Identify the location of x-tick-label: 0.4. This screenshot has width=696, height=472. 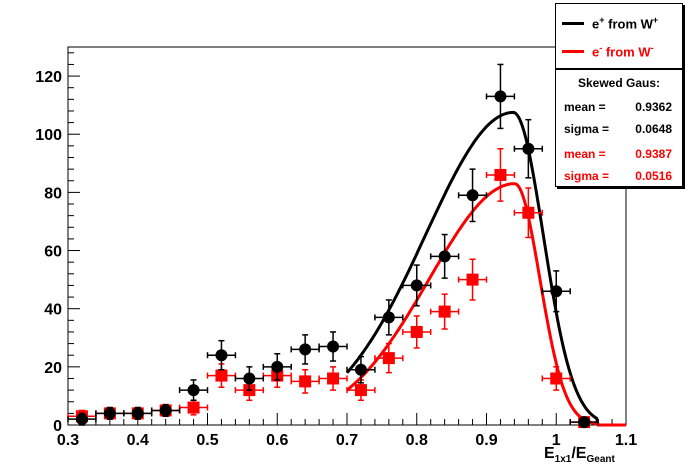
(138, 440).